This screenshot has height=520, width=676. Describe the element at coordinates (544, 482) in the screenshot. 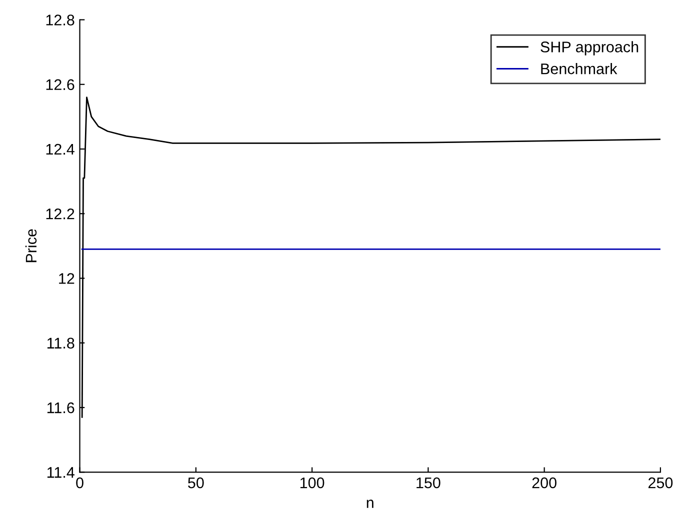

I see `x-tick-label: 200` at that location.